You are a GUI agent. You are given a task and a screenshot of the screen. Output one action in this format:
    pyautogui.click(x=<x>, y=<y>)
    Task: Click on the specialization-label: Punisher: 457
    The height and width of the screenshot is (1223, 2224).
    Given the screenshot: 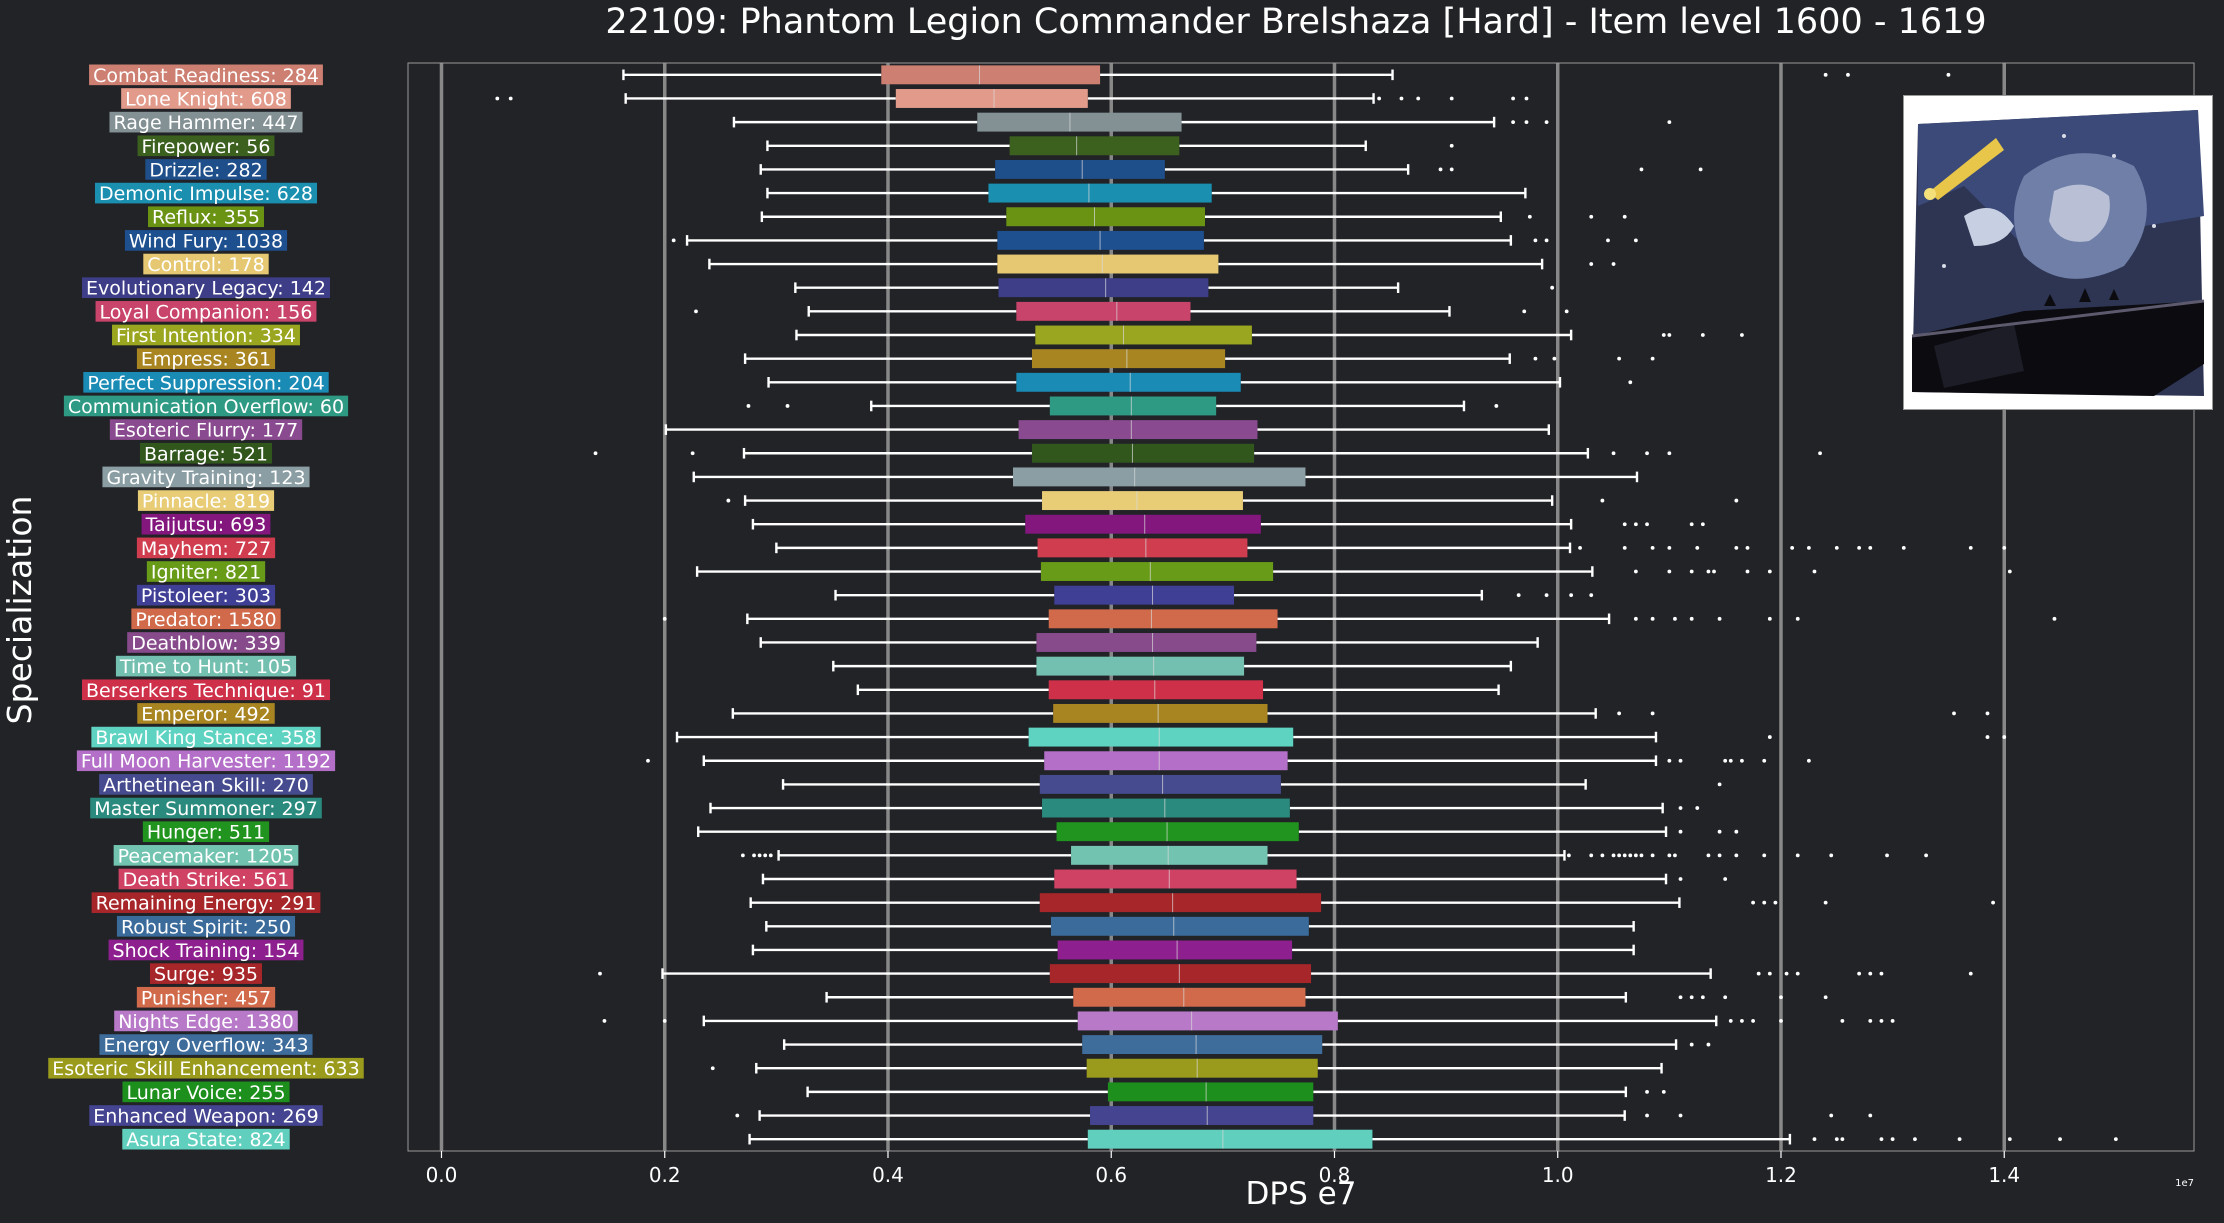 What is the action you would take?
    pyautogui.click(x=206, y=997)
    